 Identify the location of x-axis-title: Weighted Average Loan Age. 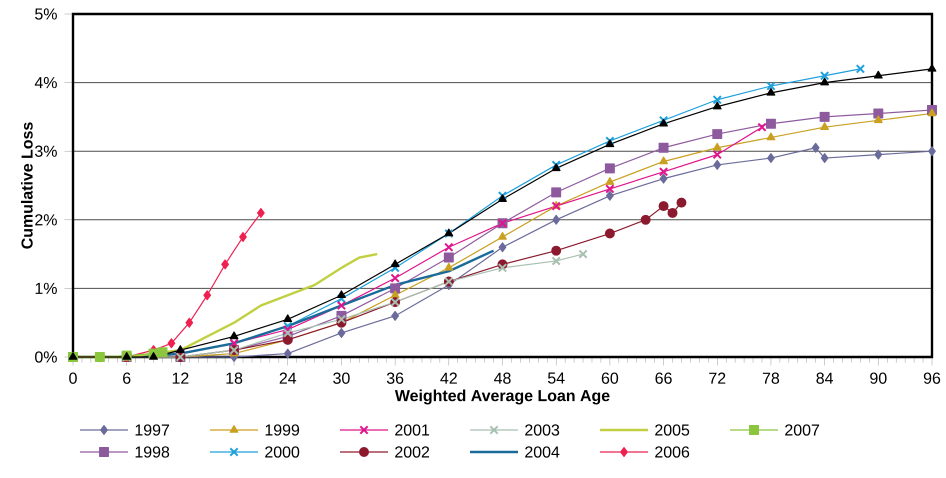
(502, 397).